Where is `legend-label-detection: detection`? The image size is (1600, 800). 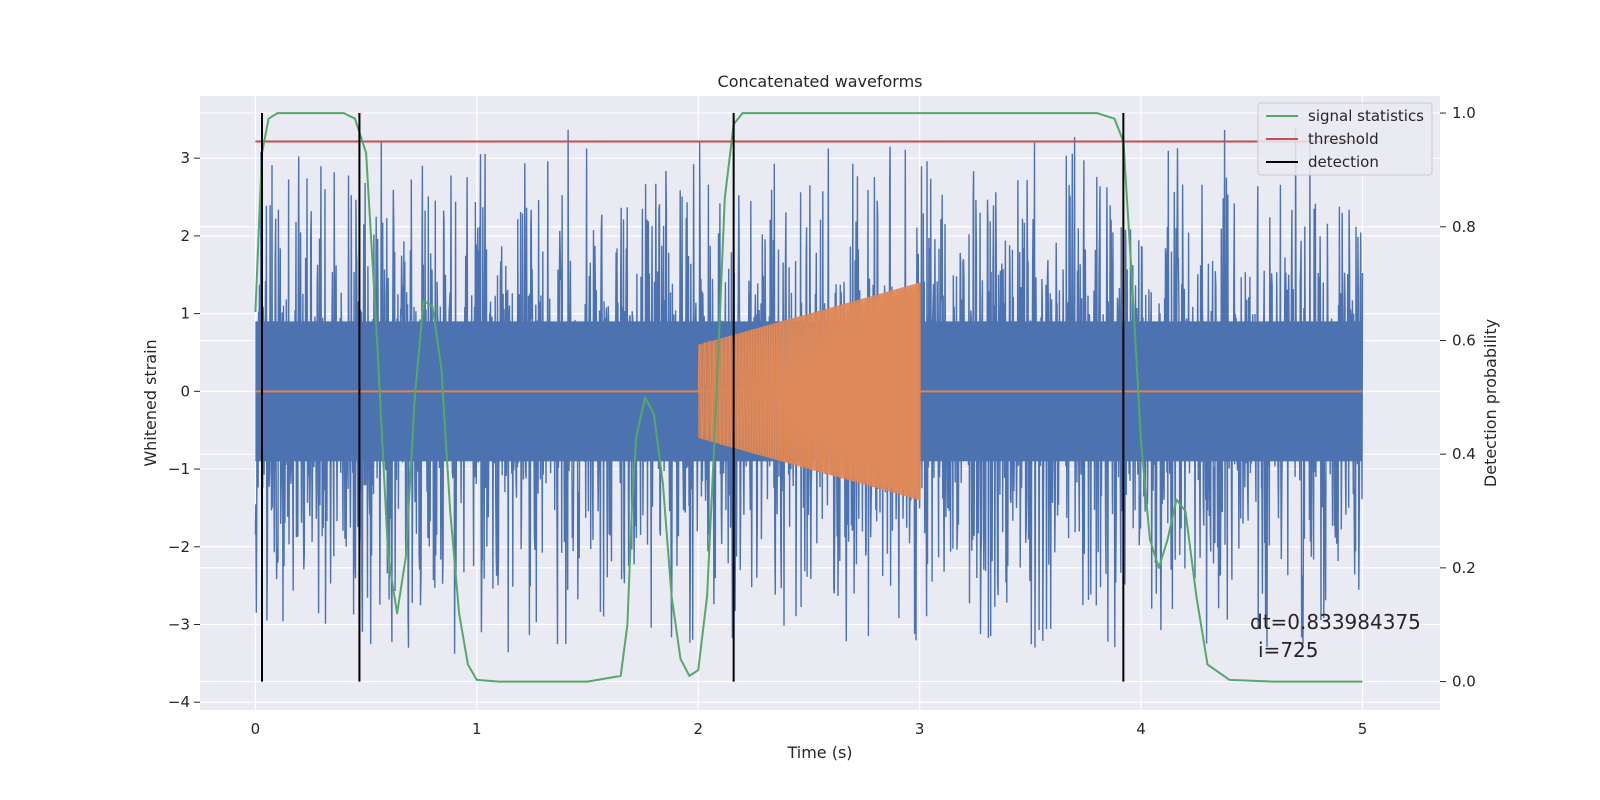 legend-label-detection: detection is located at coordinates (1343, 162).